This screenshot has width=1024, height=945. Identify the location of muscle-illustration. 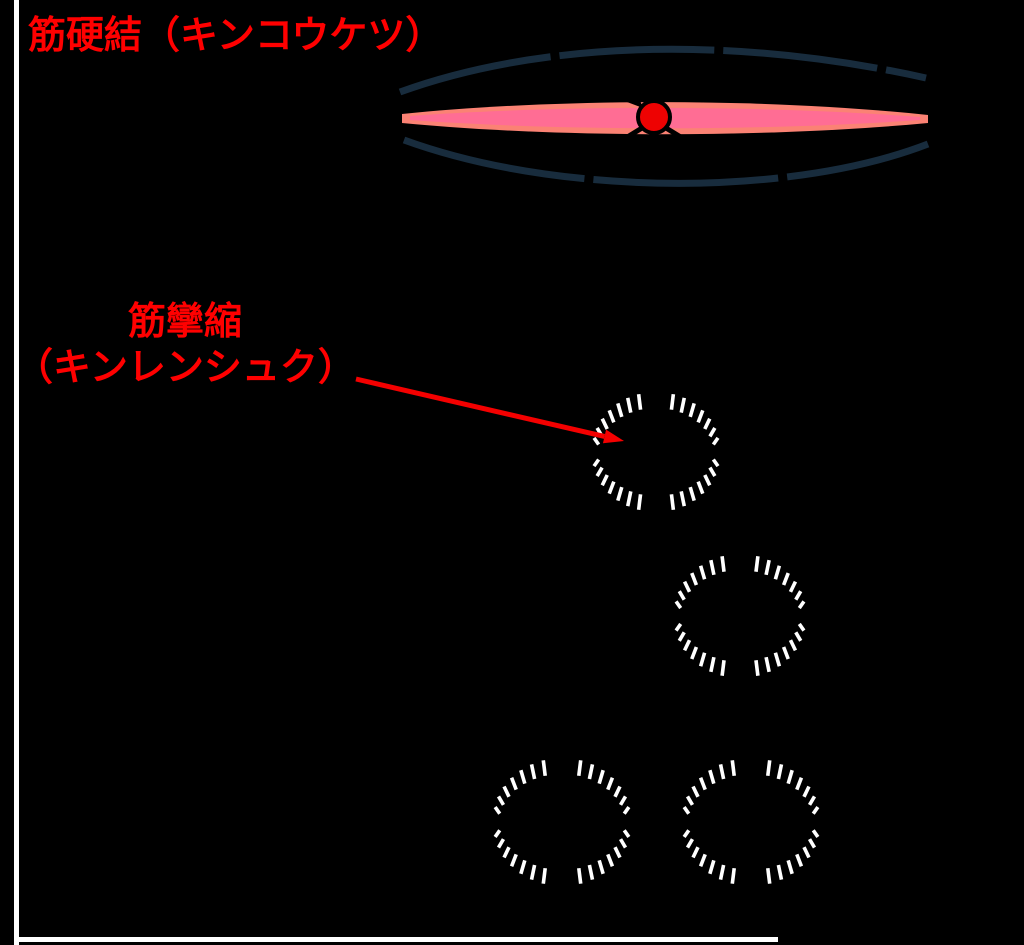
(664, 116).